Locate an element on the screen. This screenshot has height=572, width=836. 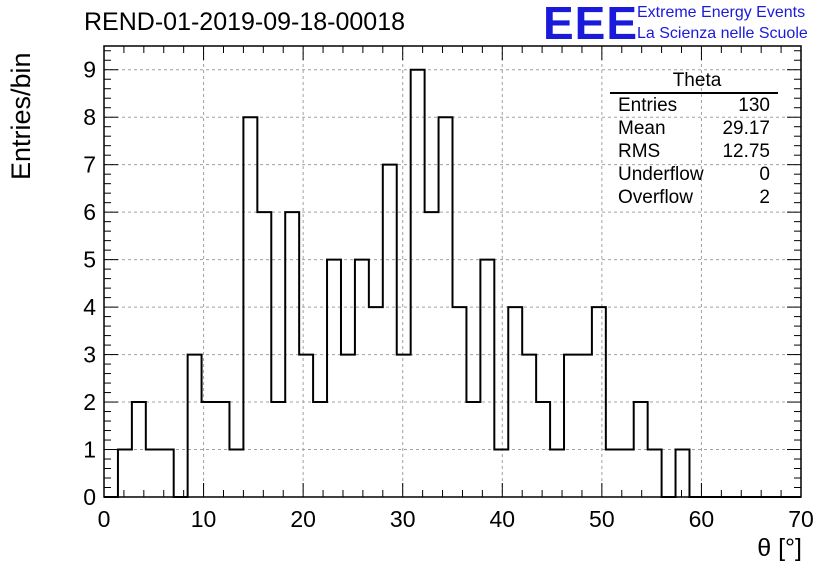
y-tick-label: 4 is located at coordinates (89, 307).